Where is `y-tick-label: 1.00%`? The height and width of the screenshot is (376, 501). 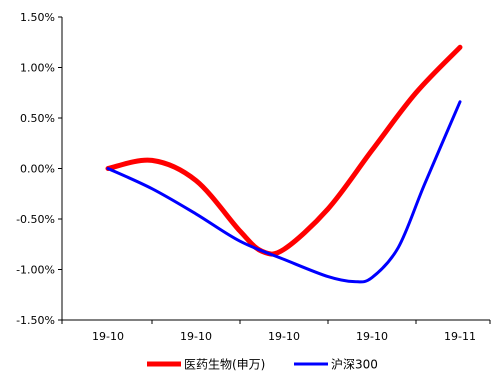
y-tick-label: 1.00% is located at coordinates (37, 68).